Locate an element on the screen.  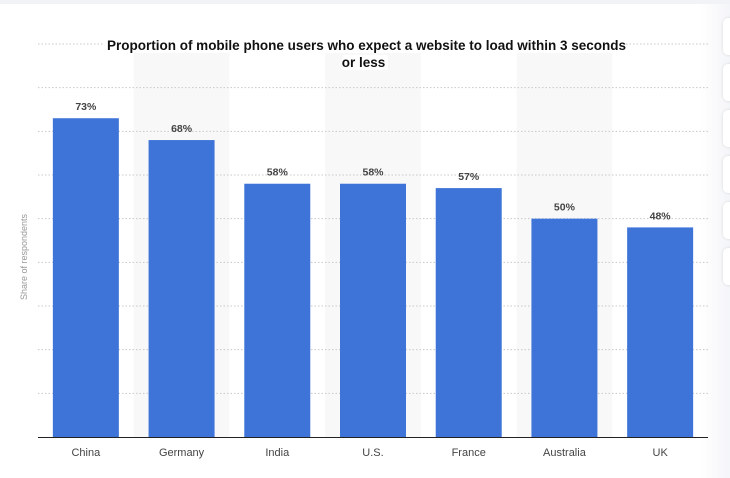
x-tick-label: Australia is located at coordinates (565, 453).